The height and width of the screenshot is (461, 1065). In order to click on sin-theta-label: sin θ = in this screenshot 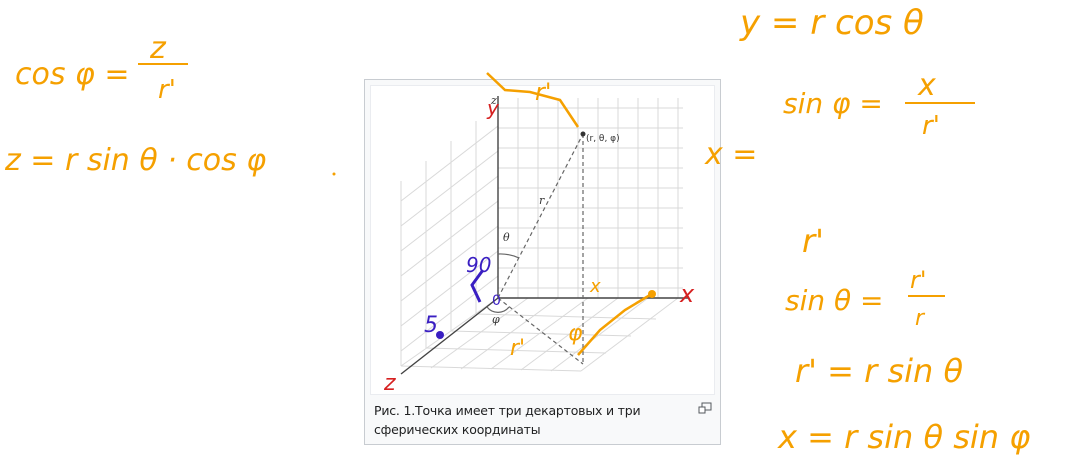, I will do `click(834, 300)`.